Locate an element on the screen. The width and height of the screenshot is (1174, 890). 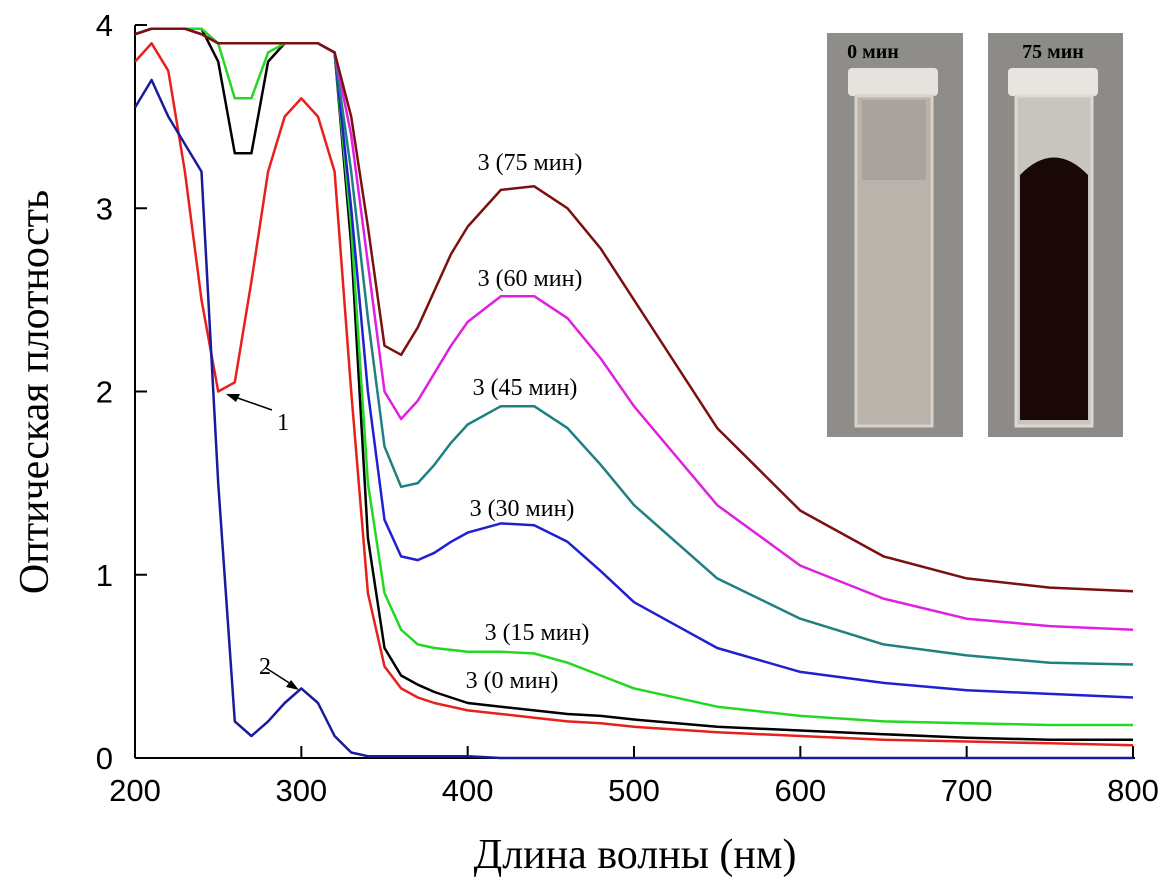
series-label: 3 (60 мин) is located at coordinates (530, 279).